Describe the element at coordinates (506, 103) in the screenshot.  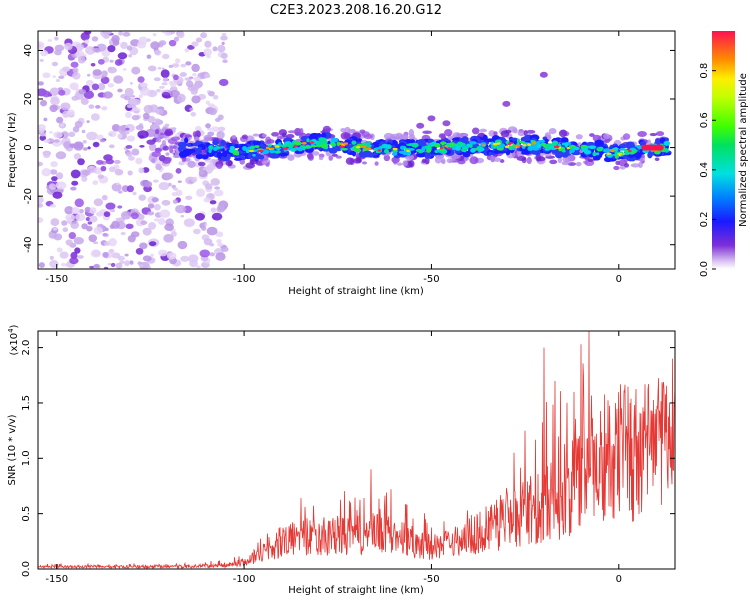
I see `side-emission-blob` at that location.